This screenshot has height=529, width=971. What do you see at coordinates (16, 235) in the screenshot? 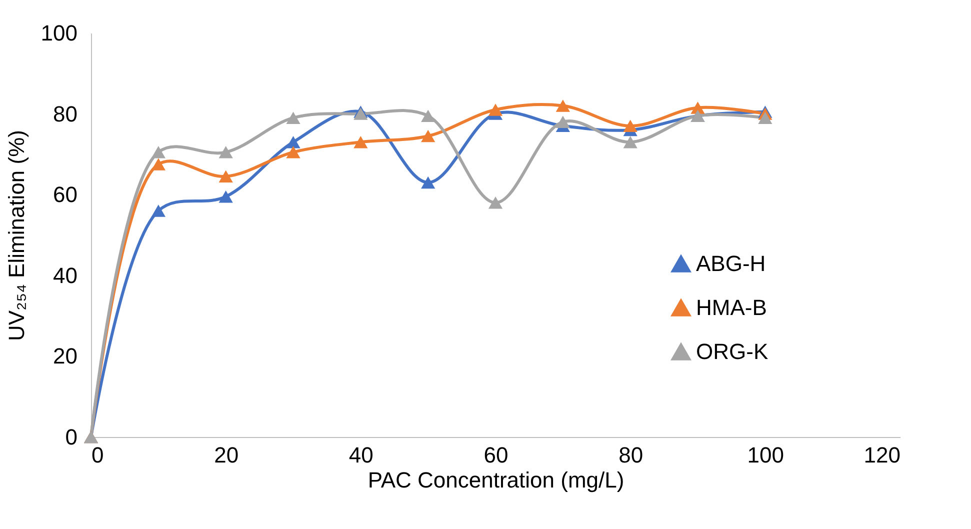
I see `y-axis-title: UV₂₅₄ Elimination (%)` at bounding box center [16, 235].